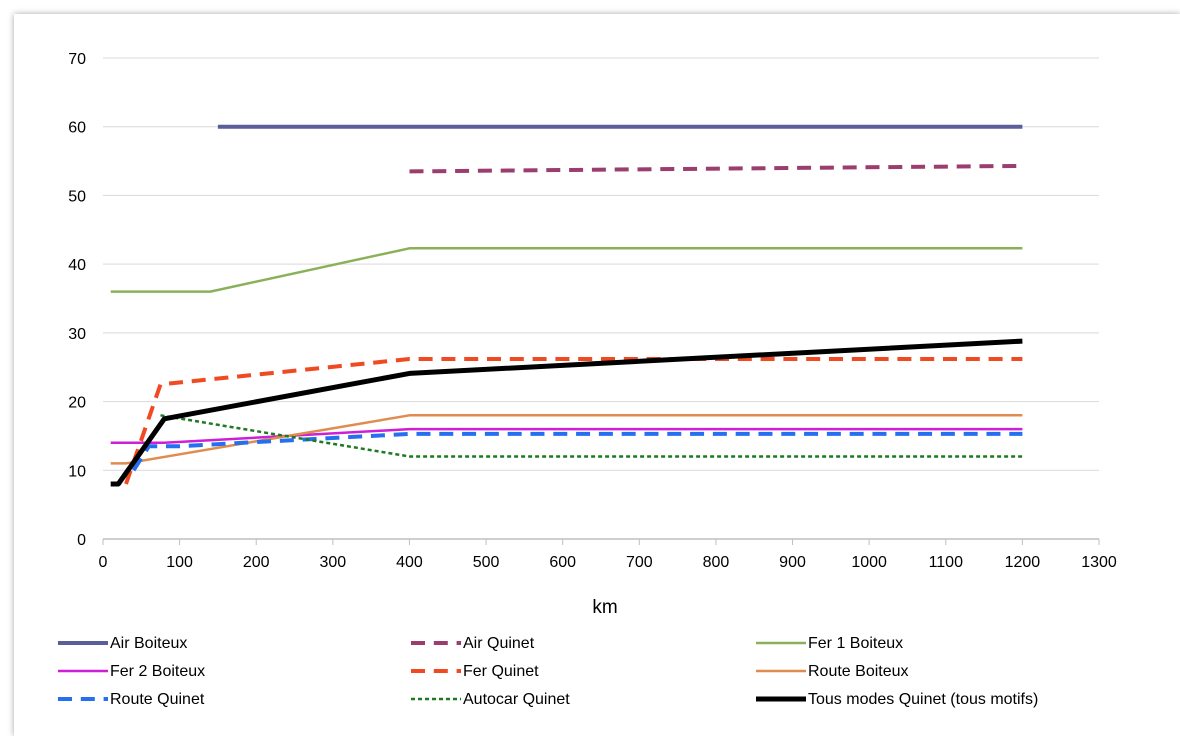  What do you see at coordinates (639, 562) in the screenshot?
I see `x-tick-label: 700` at bounding box center [639, 562].